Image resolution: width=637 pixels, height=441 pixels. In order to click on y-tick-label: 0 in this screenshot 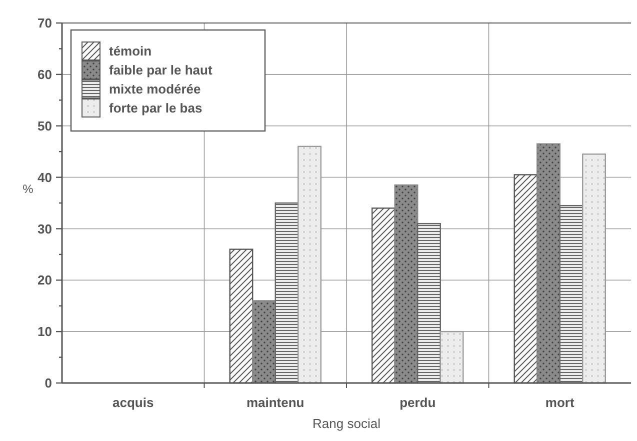, I will do `click(48, 383)`.